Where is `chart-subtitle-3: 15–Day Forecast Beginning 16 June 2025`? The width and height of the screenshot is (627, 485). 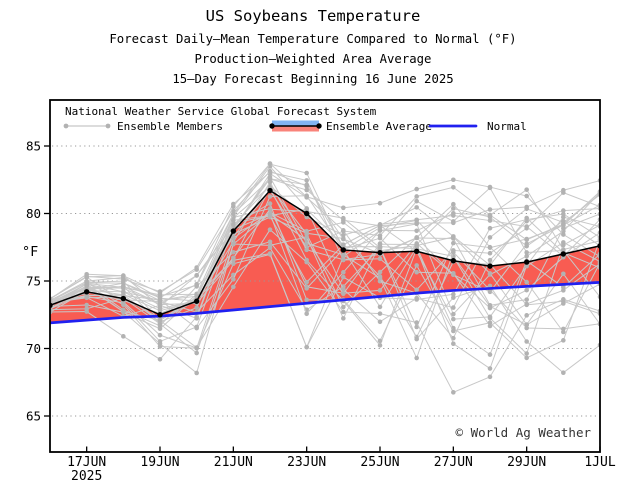 chart-subtitle-3: 15–Day Forecast Beginning 16 June 2025 is located at coordinates (312, 79).